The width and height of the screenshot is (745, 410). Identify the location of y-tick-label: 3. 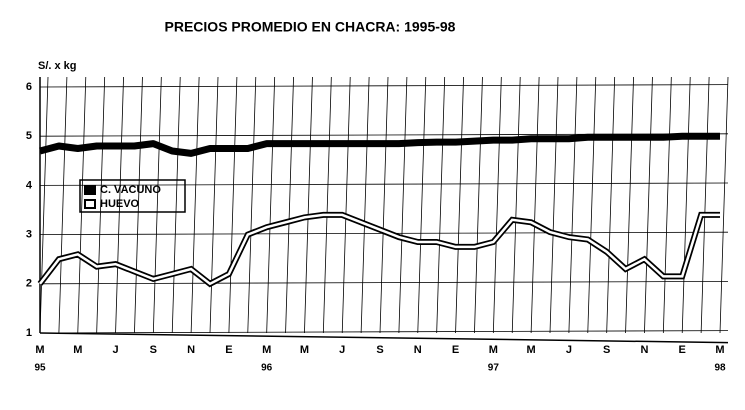
(29, 235).